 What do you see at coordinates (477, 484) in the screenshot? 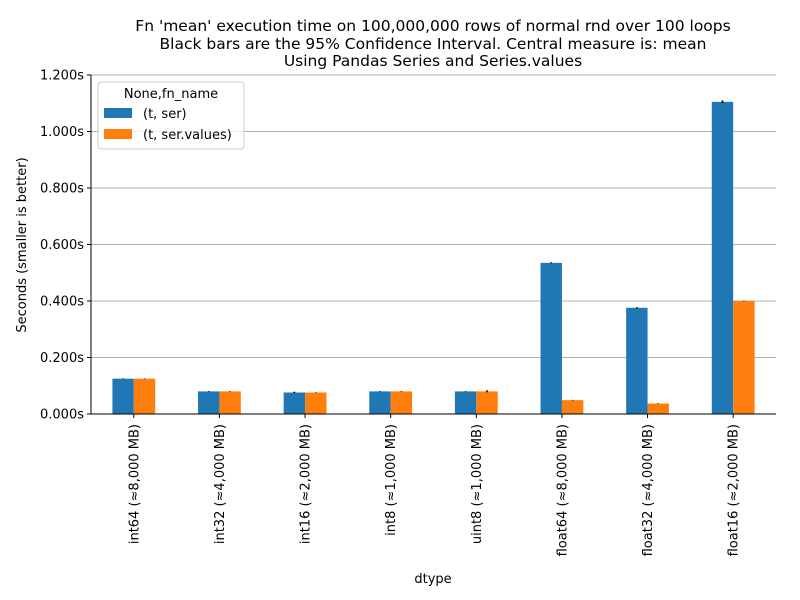
I see `x-tick-label: uint8 (≈1,000 MB)` at bounding box center [477, 484].